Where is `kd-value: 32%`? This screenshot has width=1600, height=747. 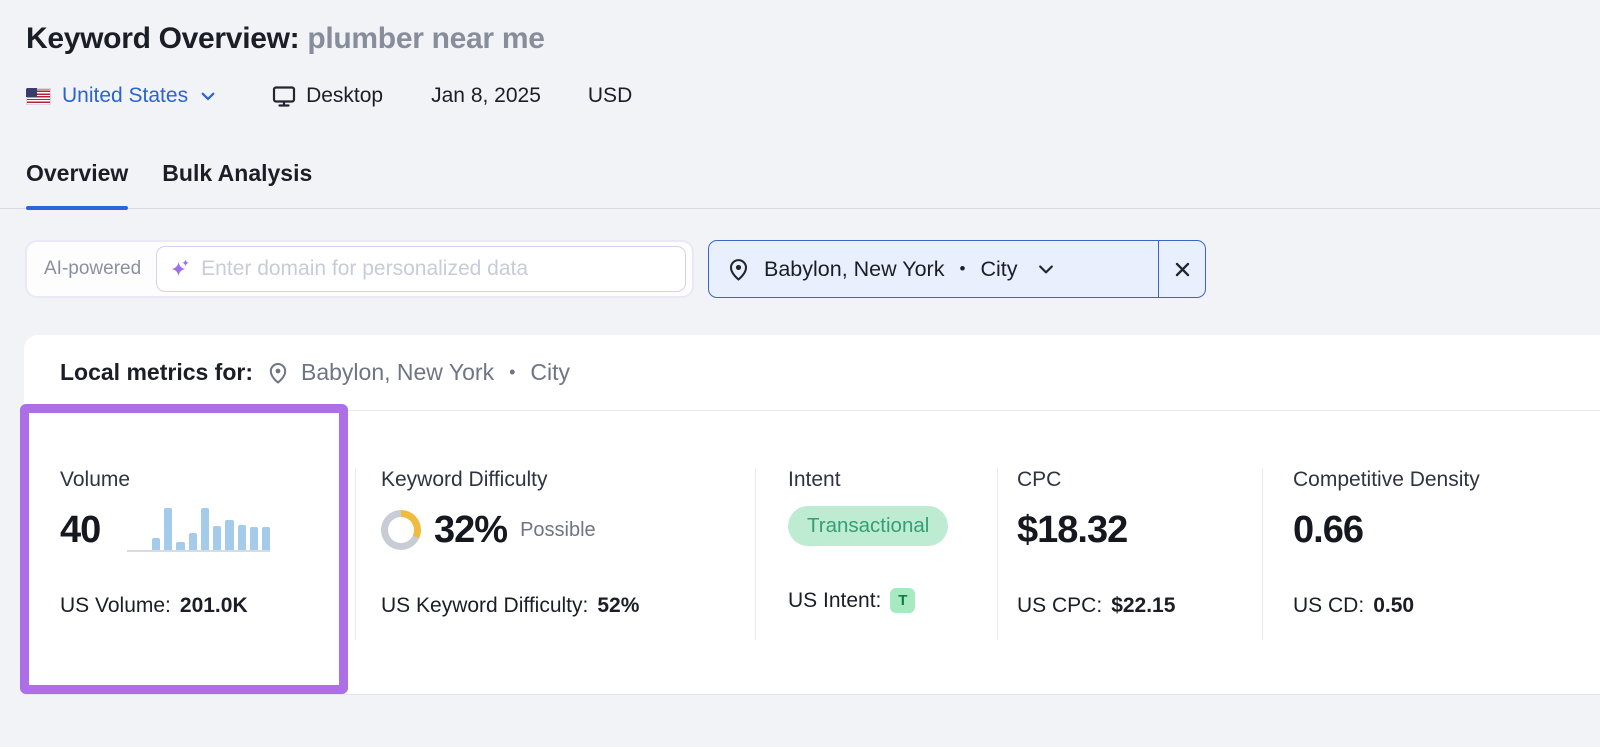
kd-value: 32% is located at coordinates (471, 529).